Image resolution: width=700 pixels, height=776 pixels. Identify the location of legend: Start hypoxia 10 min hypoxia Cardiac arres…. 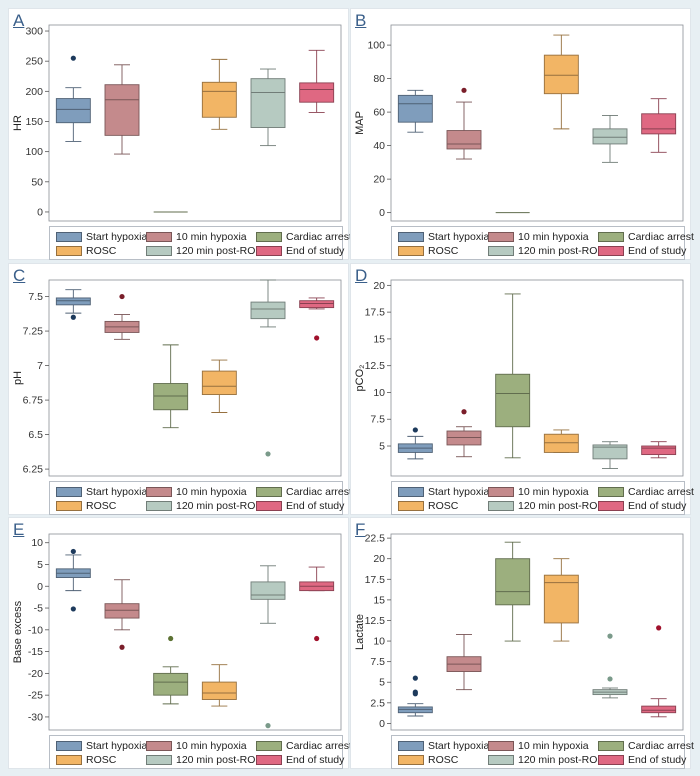
(200, 498).